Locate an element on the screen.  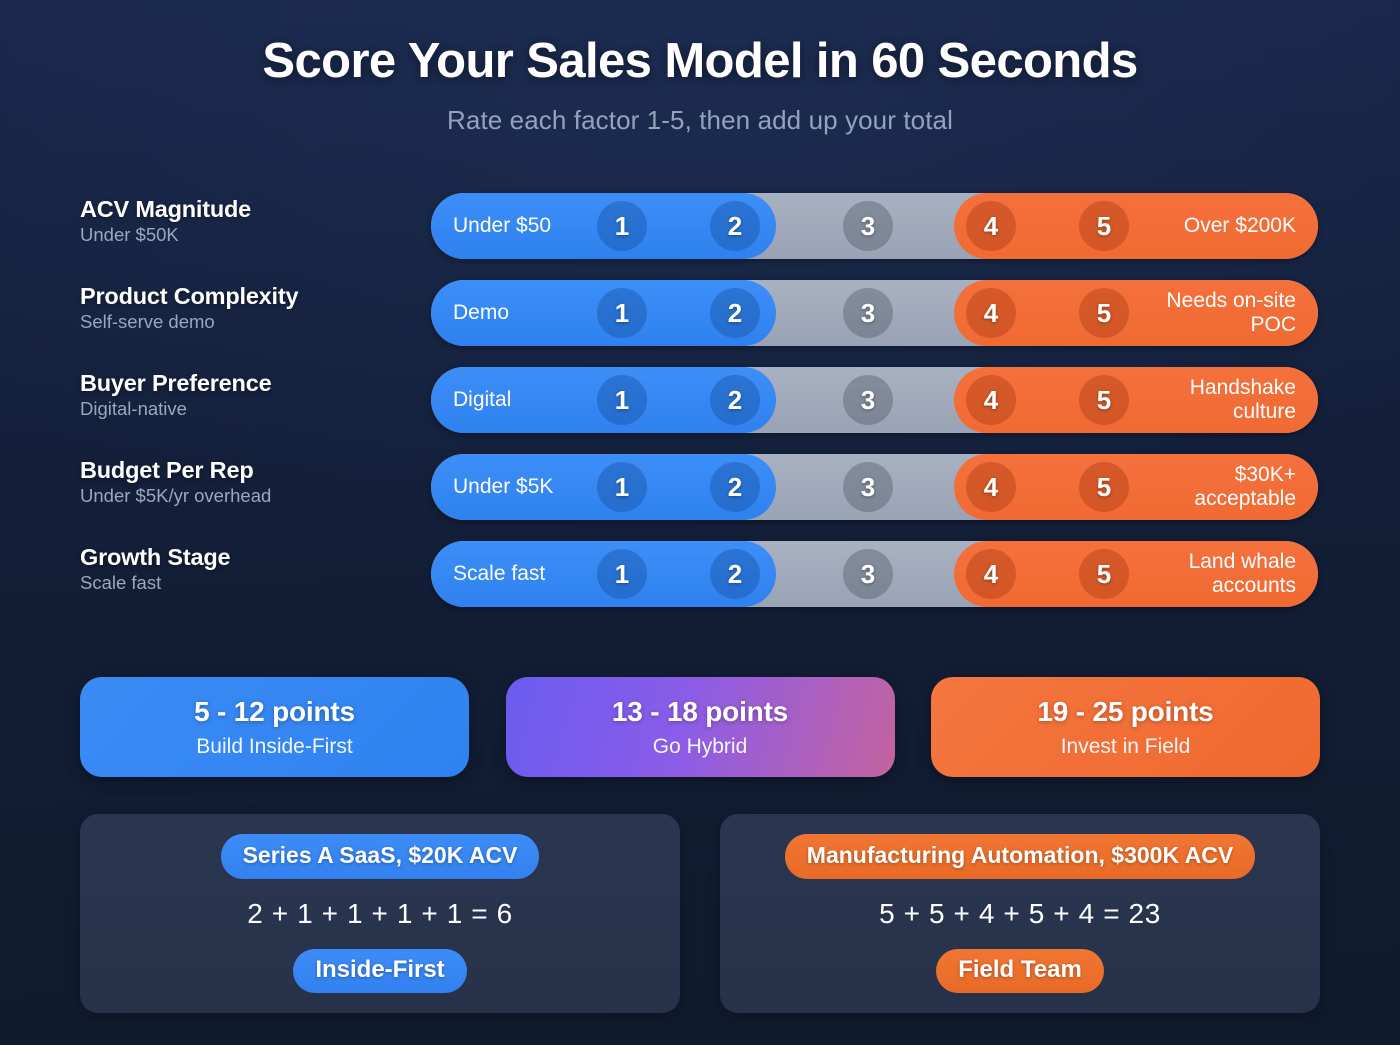
band-recommendation: Build Inside-First is located at coordinates (274, 746).